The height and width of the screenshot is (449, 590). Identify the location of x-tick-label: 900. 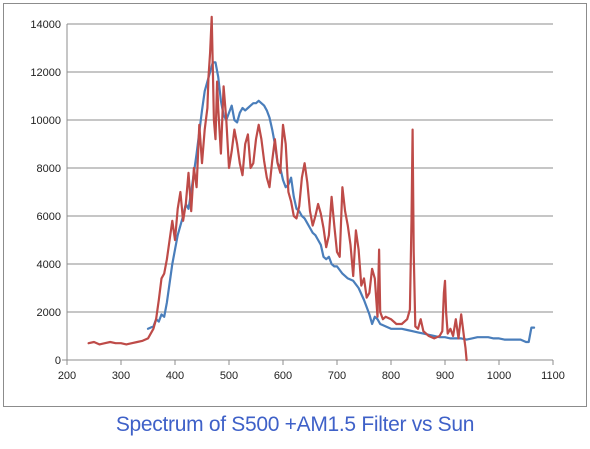
(445, 376).